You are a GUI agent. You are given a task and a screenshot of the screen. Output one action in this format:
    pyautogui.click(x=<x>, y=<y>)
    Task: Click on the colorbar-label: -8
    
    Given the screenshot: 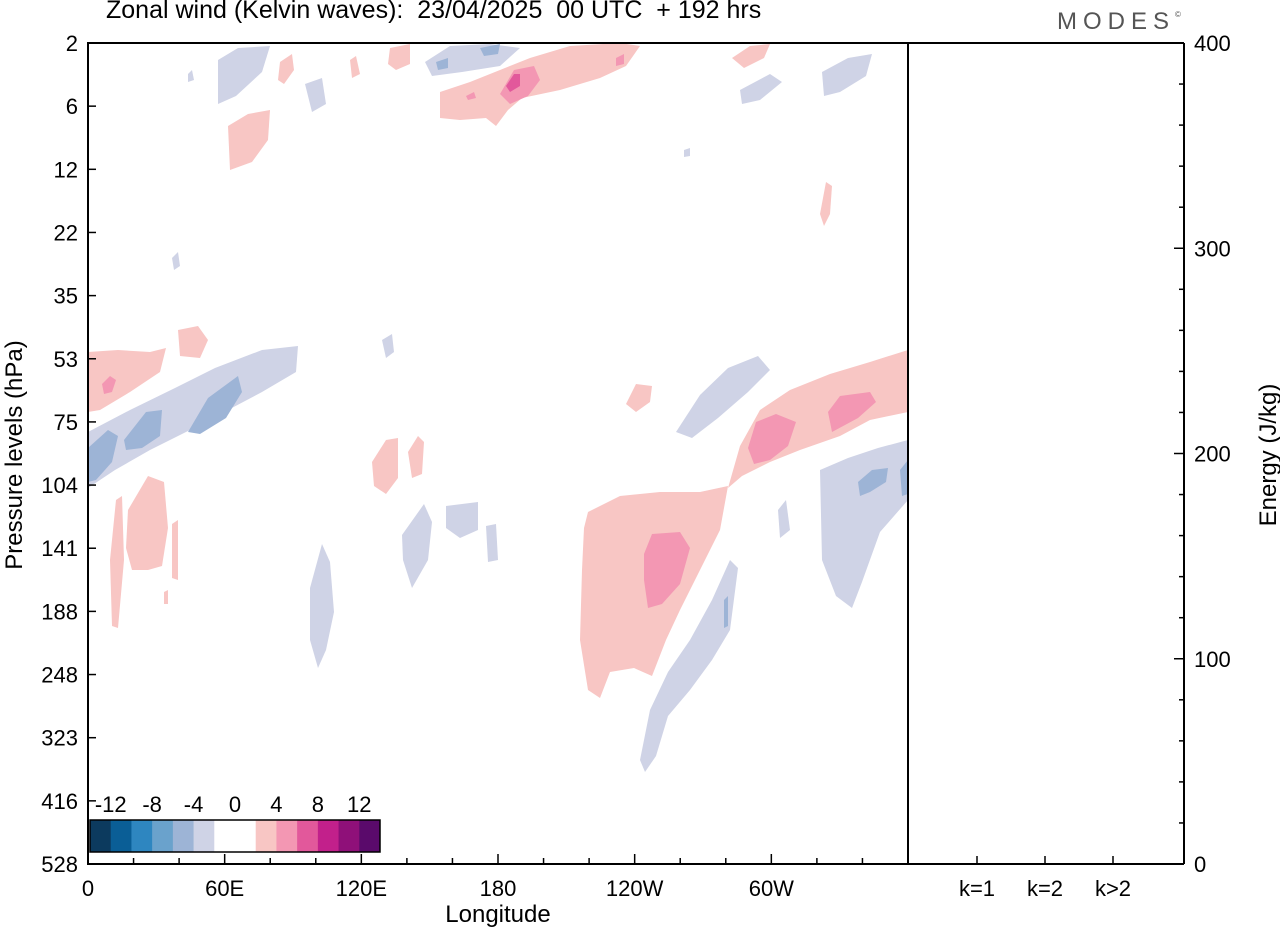 What is the action you would take?
    pyautogui.click(x=152, y=804)
    